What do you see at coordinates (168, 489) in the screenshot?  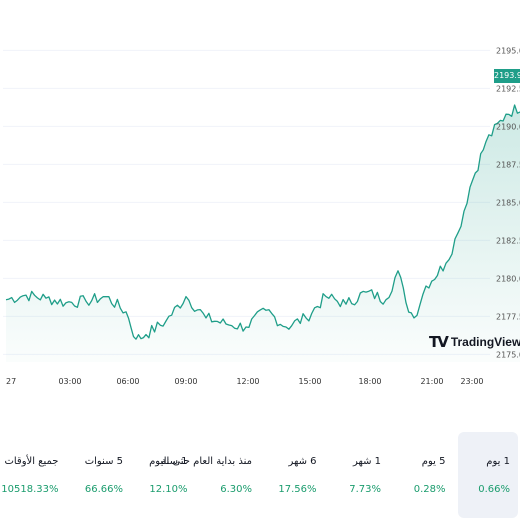 I see `performance-period-value: 12.10%` at bounding box center [168, 489].